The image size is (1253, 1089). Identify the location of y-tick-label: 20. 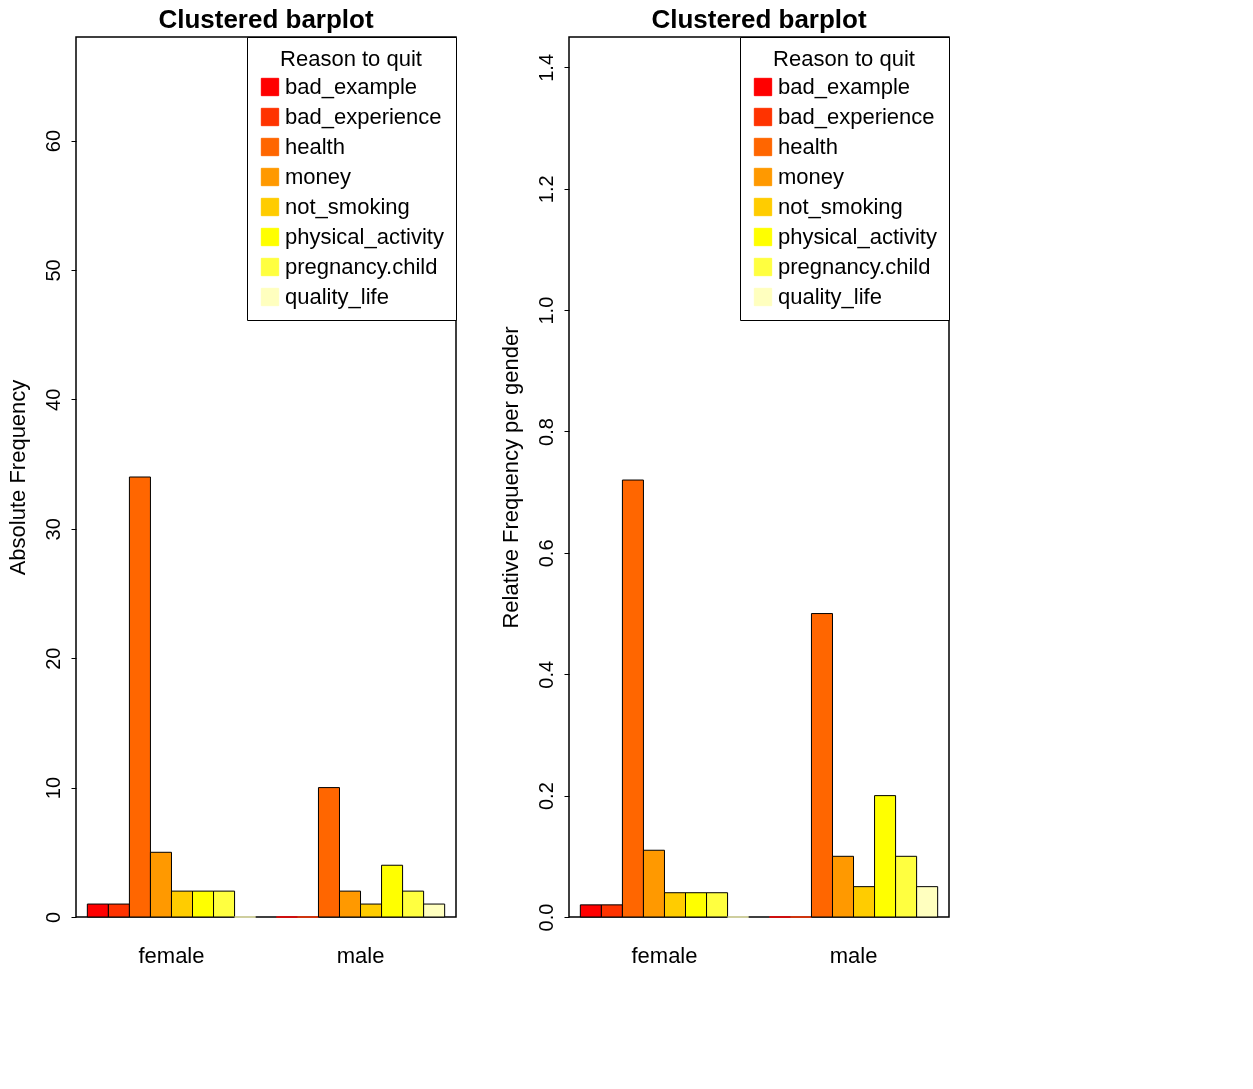
(52, 658).